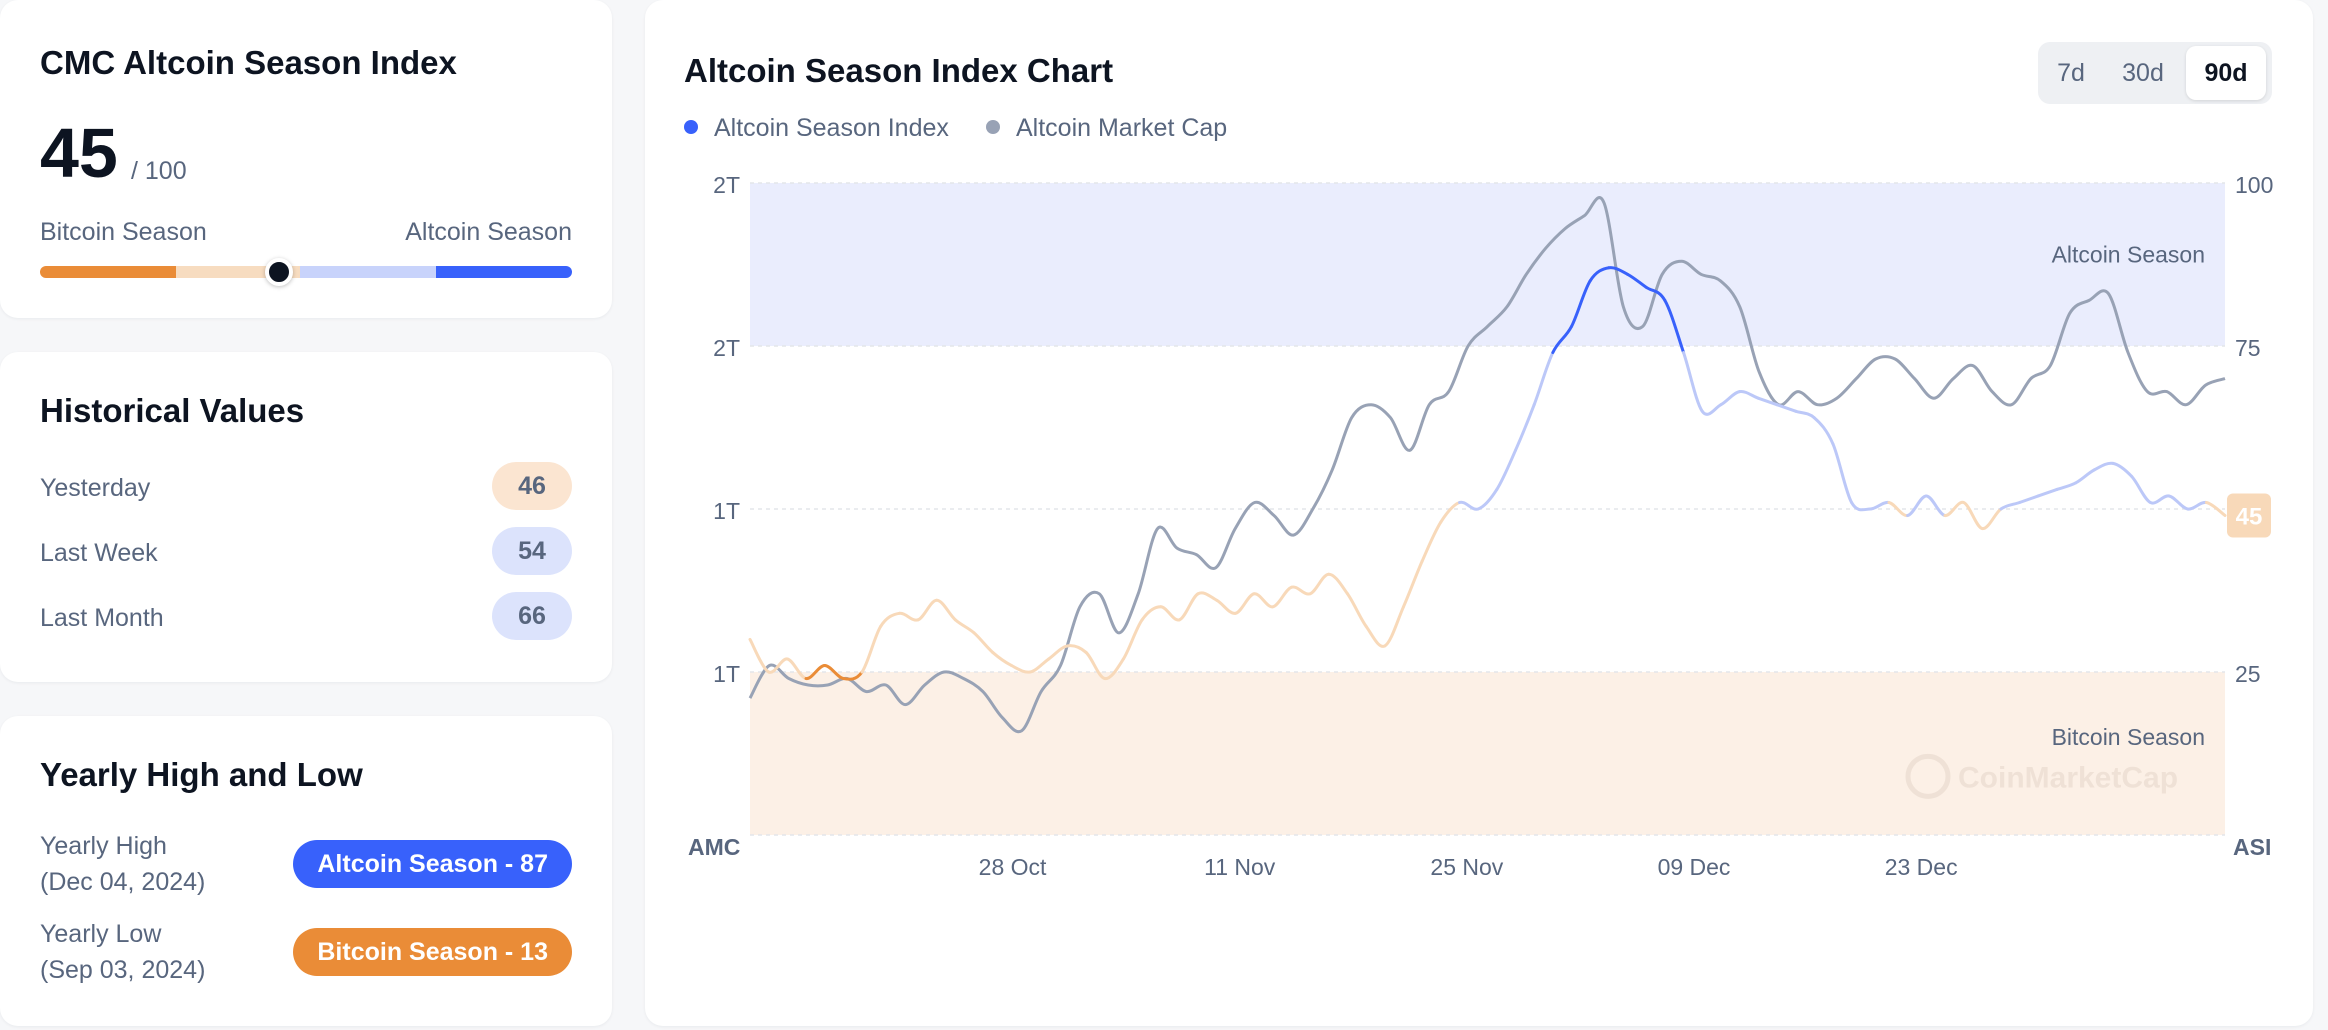 This screenshot has width=2328, height=1030. What do you see at coordinates (532, 616) in the screenshot?
I see `history-value-last-month: 66` at bounding box center [532, 616].